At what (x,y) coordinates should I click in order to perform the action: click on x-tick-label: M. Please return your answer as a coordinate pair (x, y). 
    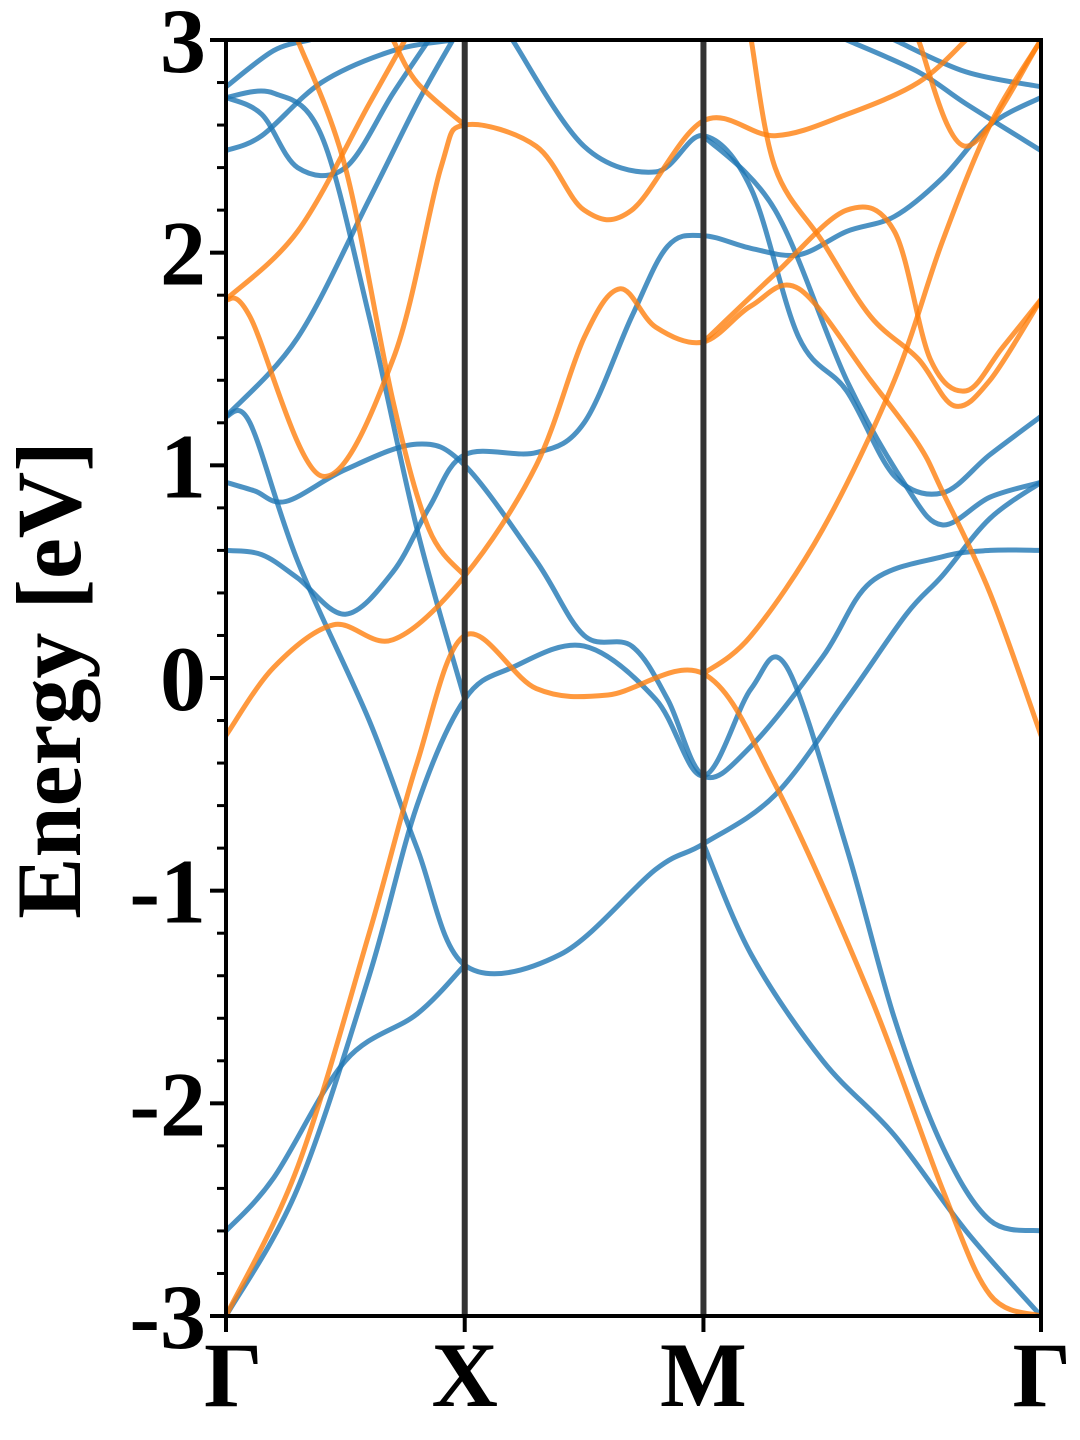
    Looking at the image, I should click on (703, 1375).